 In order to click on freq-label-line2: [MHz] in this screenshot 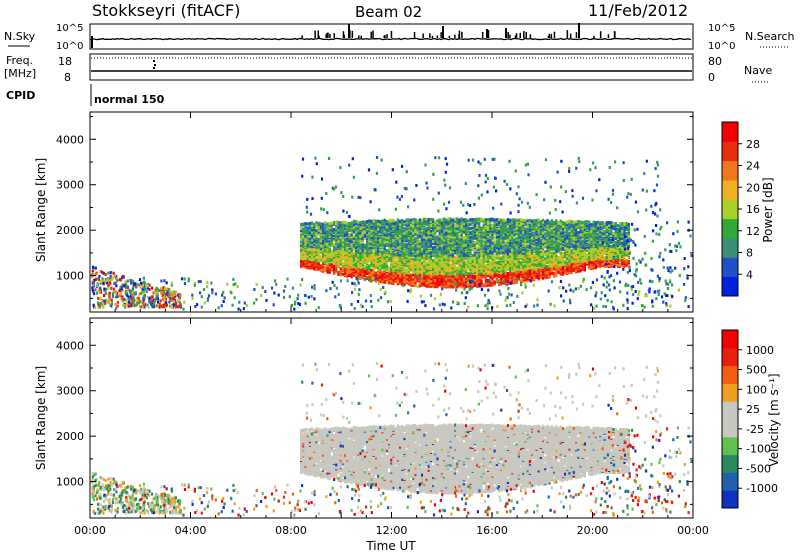, I will do `click(20, 73)`.